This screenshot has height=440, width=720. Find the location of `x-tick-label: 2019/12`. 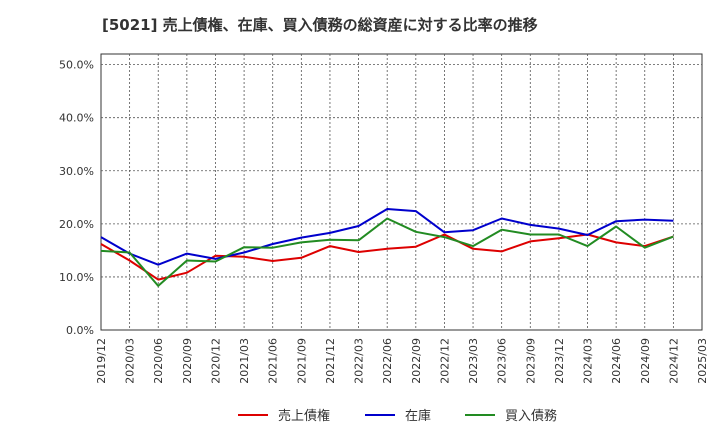

x-tick-label: 2019/12 is located at coordinates (101, 361).